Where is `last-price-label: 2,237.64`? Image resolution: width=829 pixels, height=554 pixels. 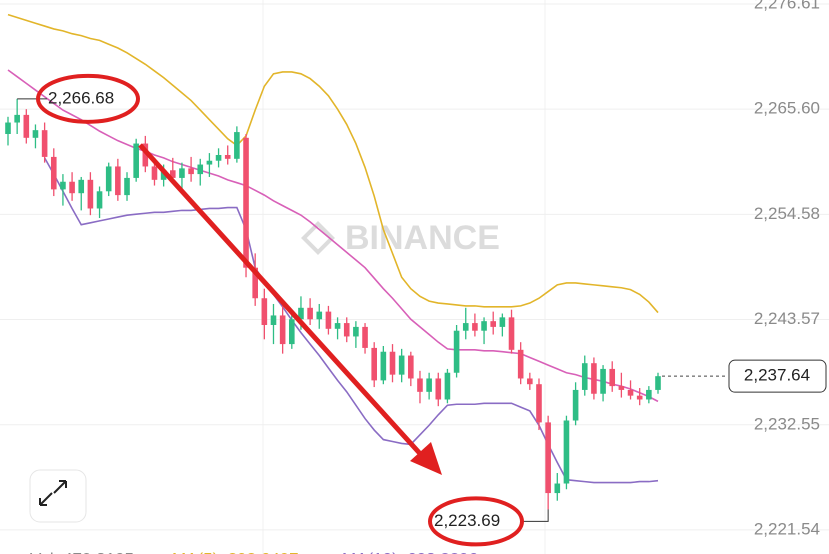
last-price-label: 2,237.64 is located at coordinates (777, 375).